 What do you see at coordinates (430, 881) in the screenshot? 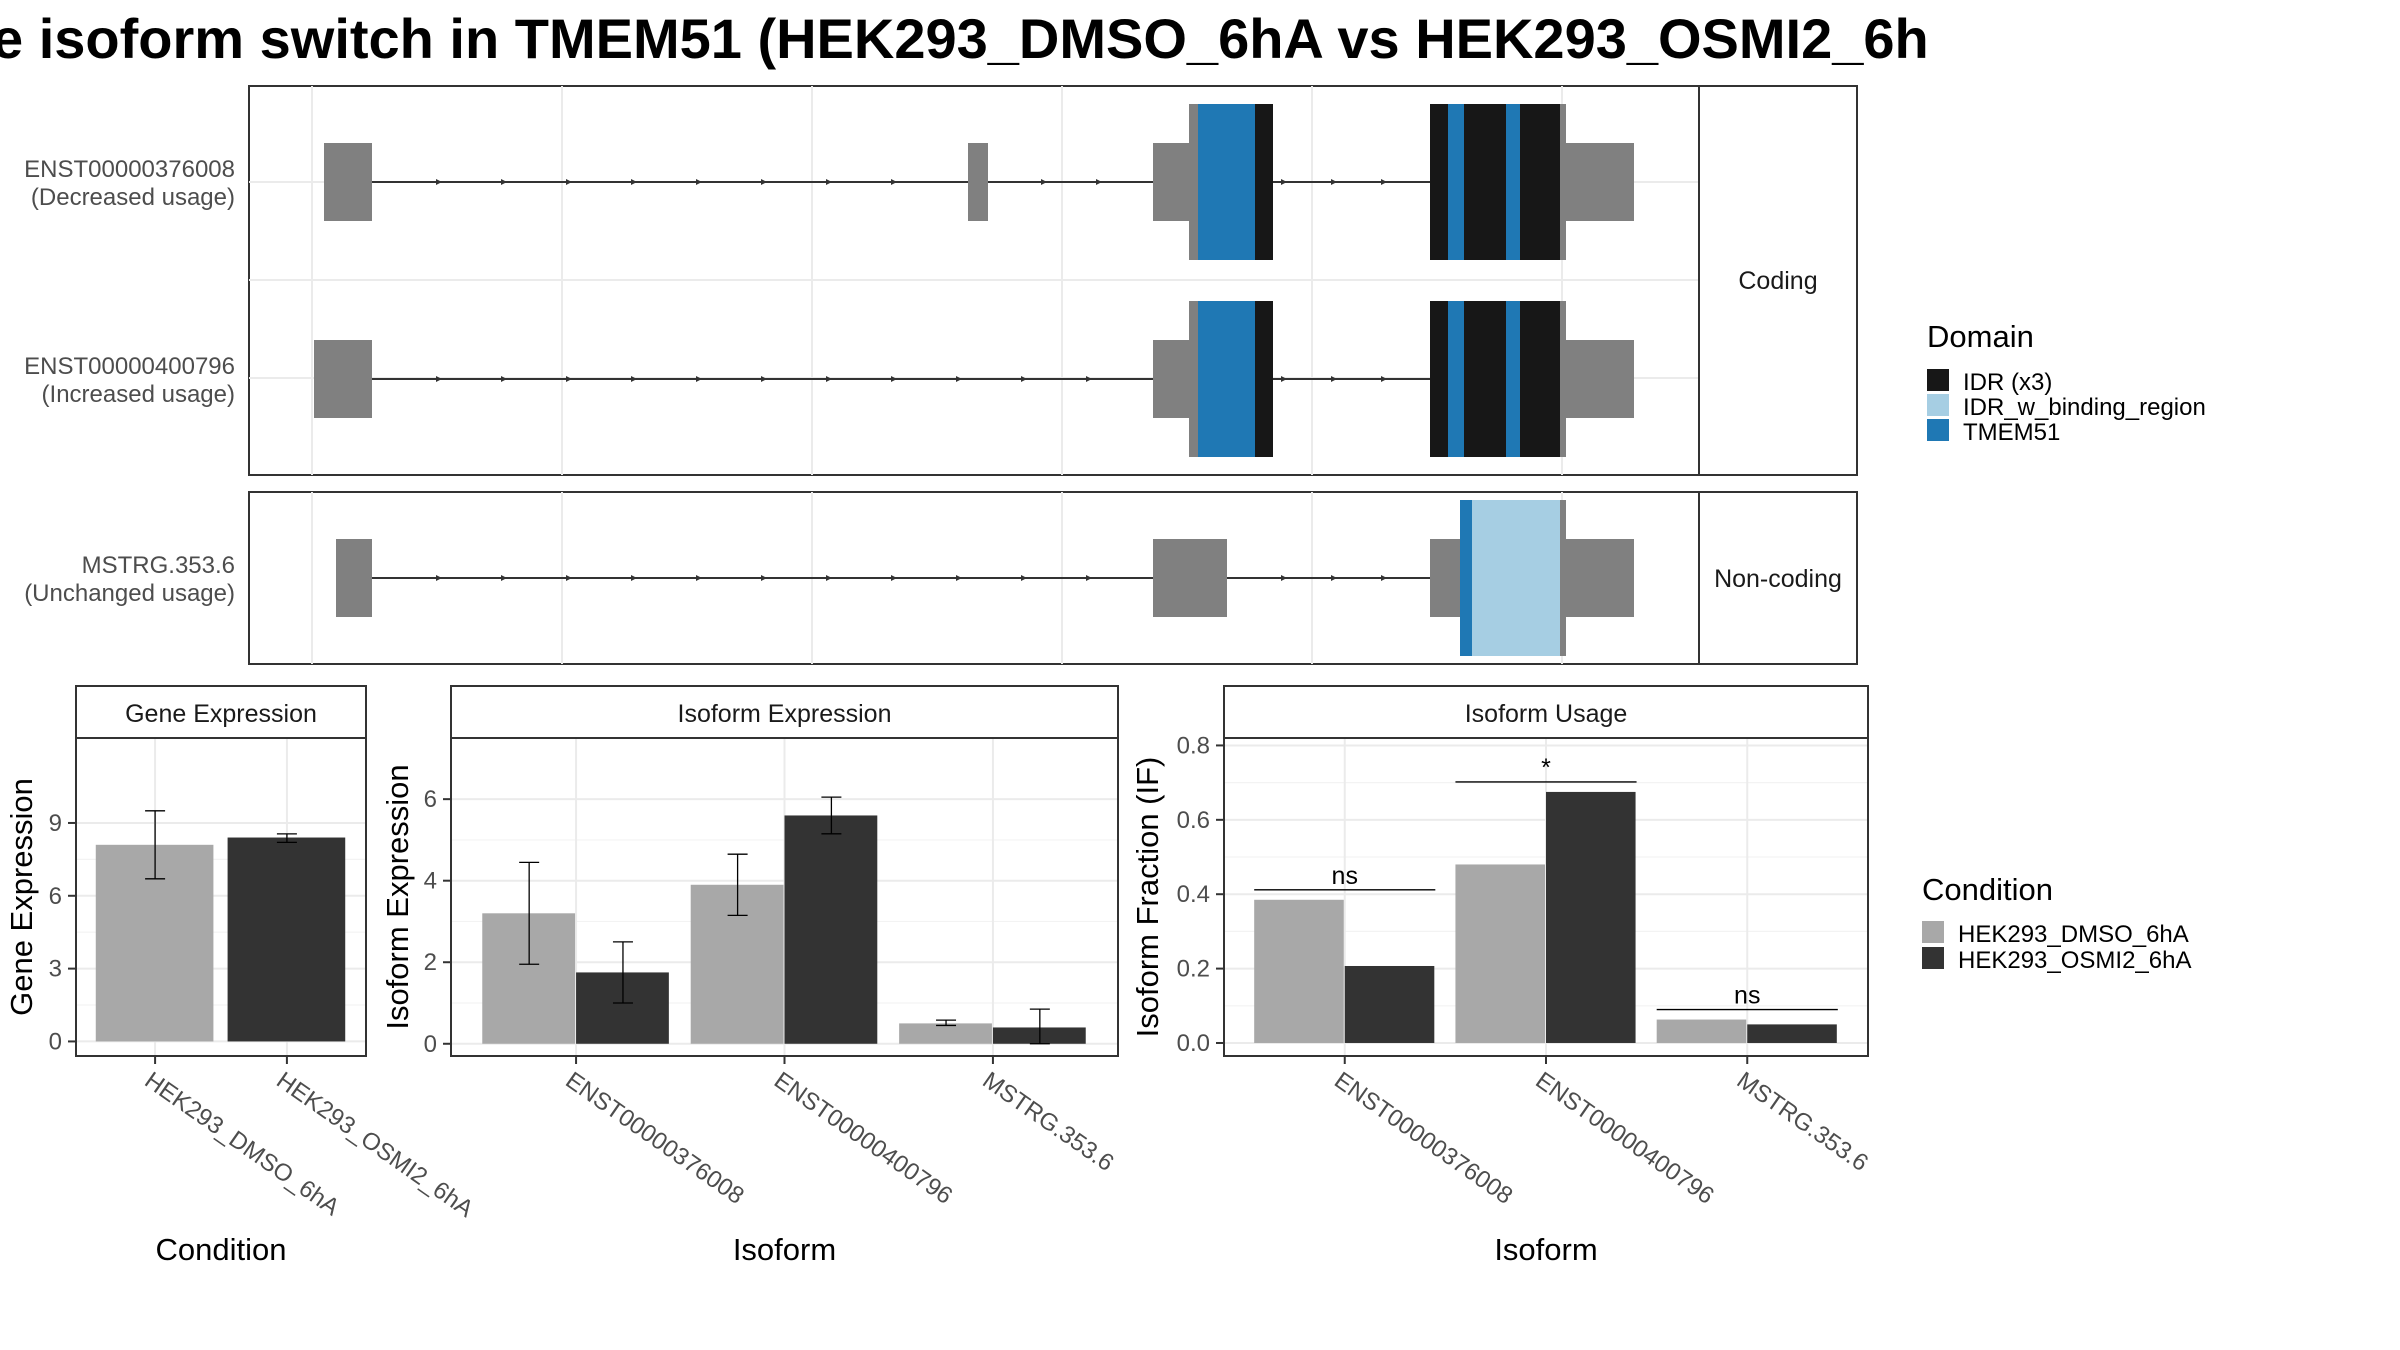
I see `y-tick-label: 4` at bounding box center [430, 881].